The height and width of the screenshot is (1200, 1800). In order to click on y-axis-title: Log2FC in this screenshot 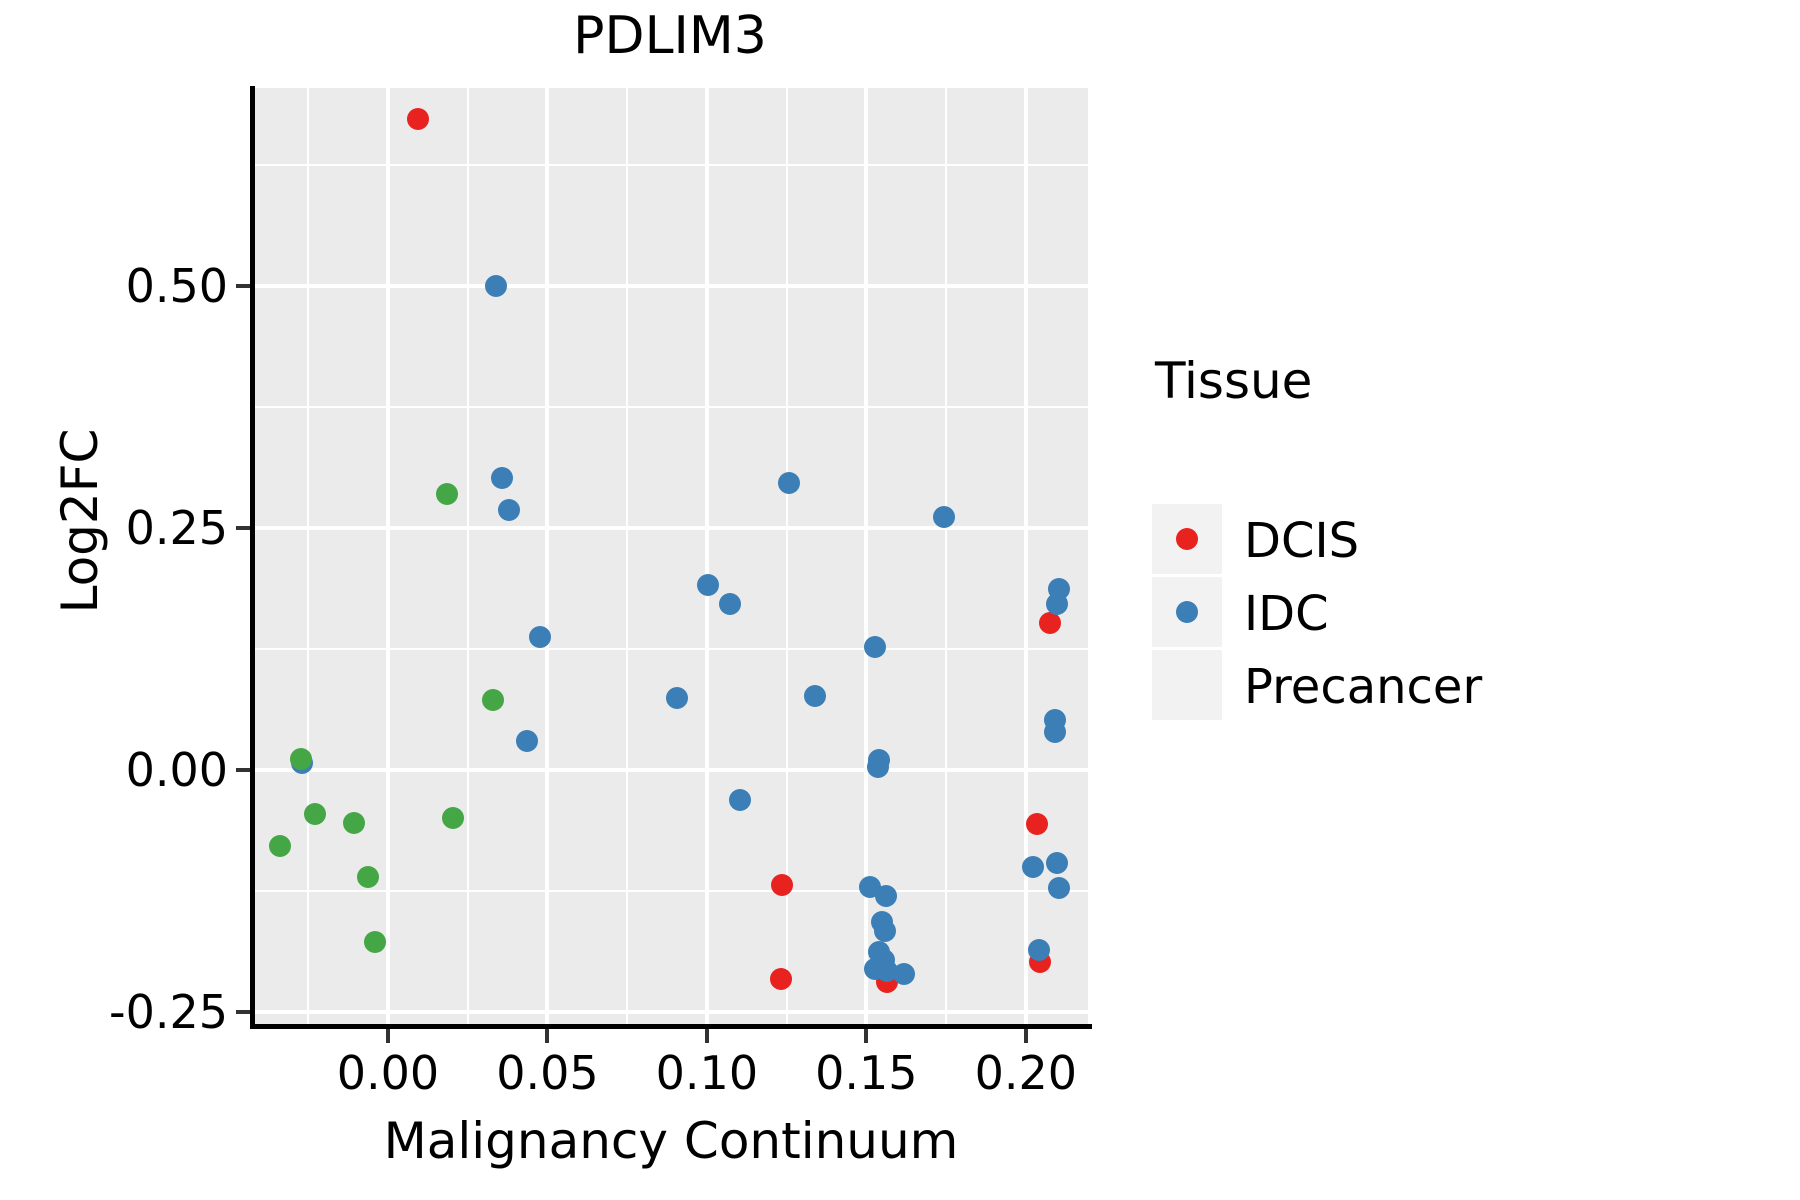, I will do `click(80, 521)`.